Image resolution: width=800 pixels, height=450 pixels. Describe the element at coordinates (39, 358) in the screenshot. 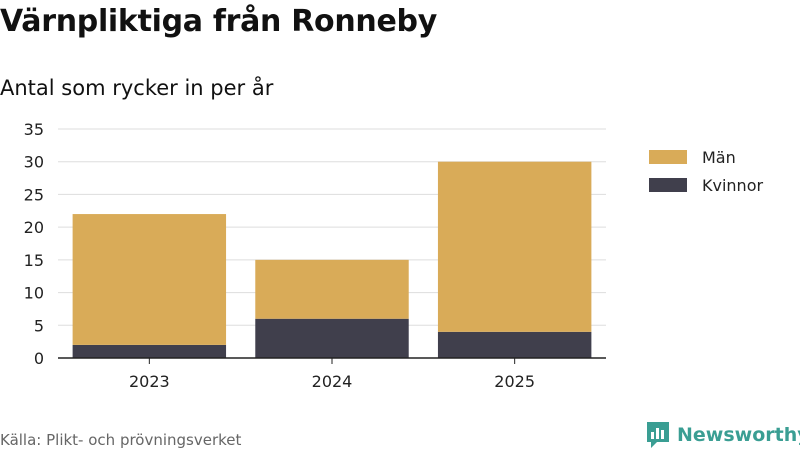

I see `y-tick-label: 0` at that location.